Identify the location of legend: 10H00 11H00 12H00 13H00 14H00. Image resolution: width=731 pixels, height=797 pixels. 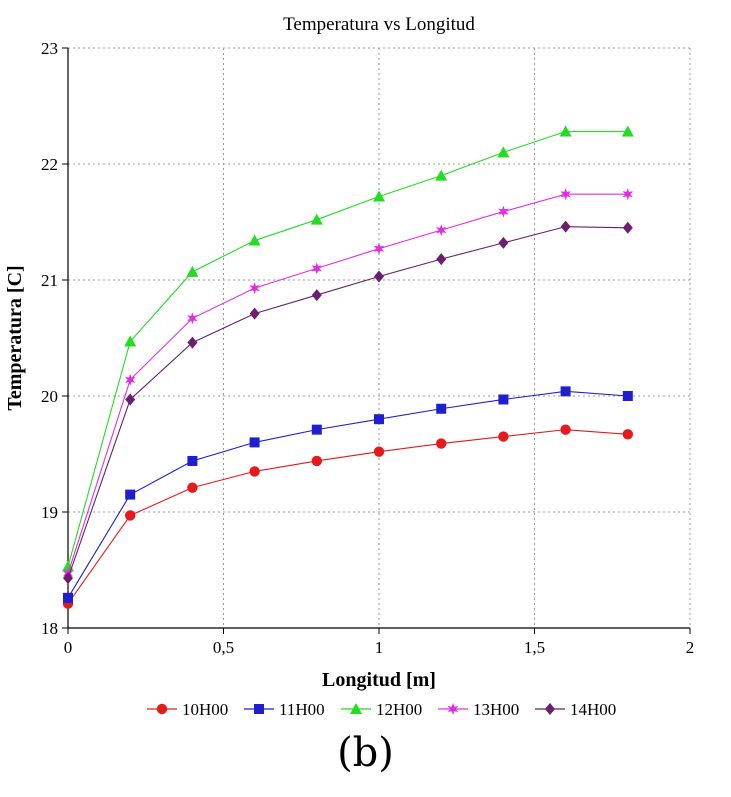
(381, 709).